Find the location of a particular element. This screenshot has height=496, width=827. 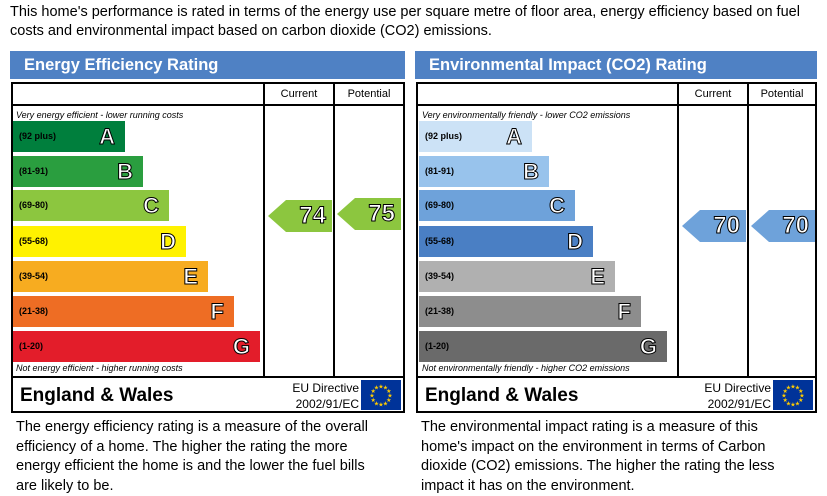

panel-title: Energy Efficiency Rating is located at coordinates (207, 65).